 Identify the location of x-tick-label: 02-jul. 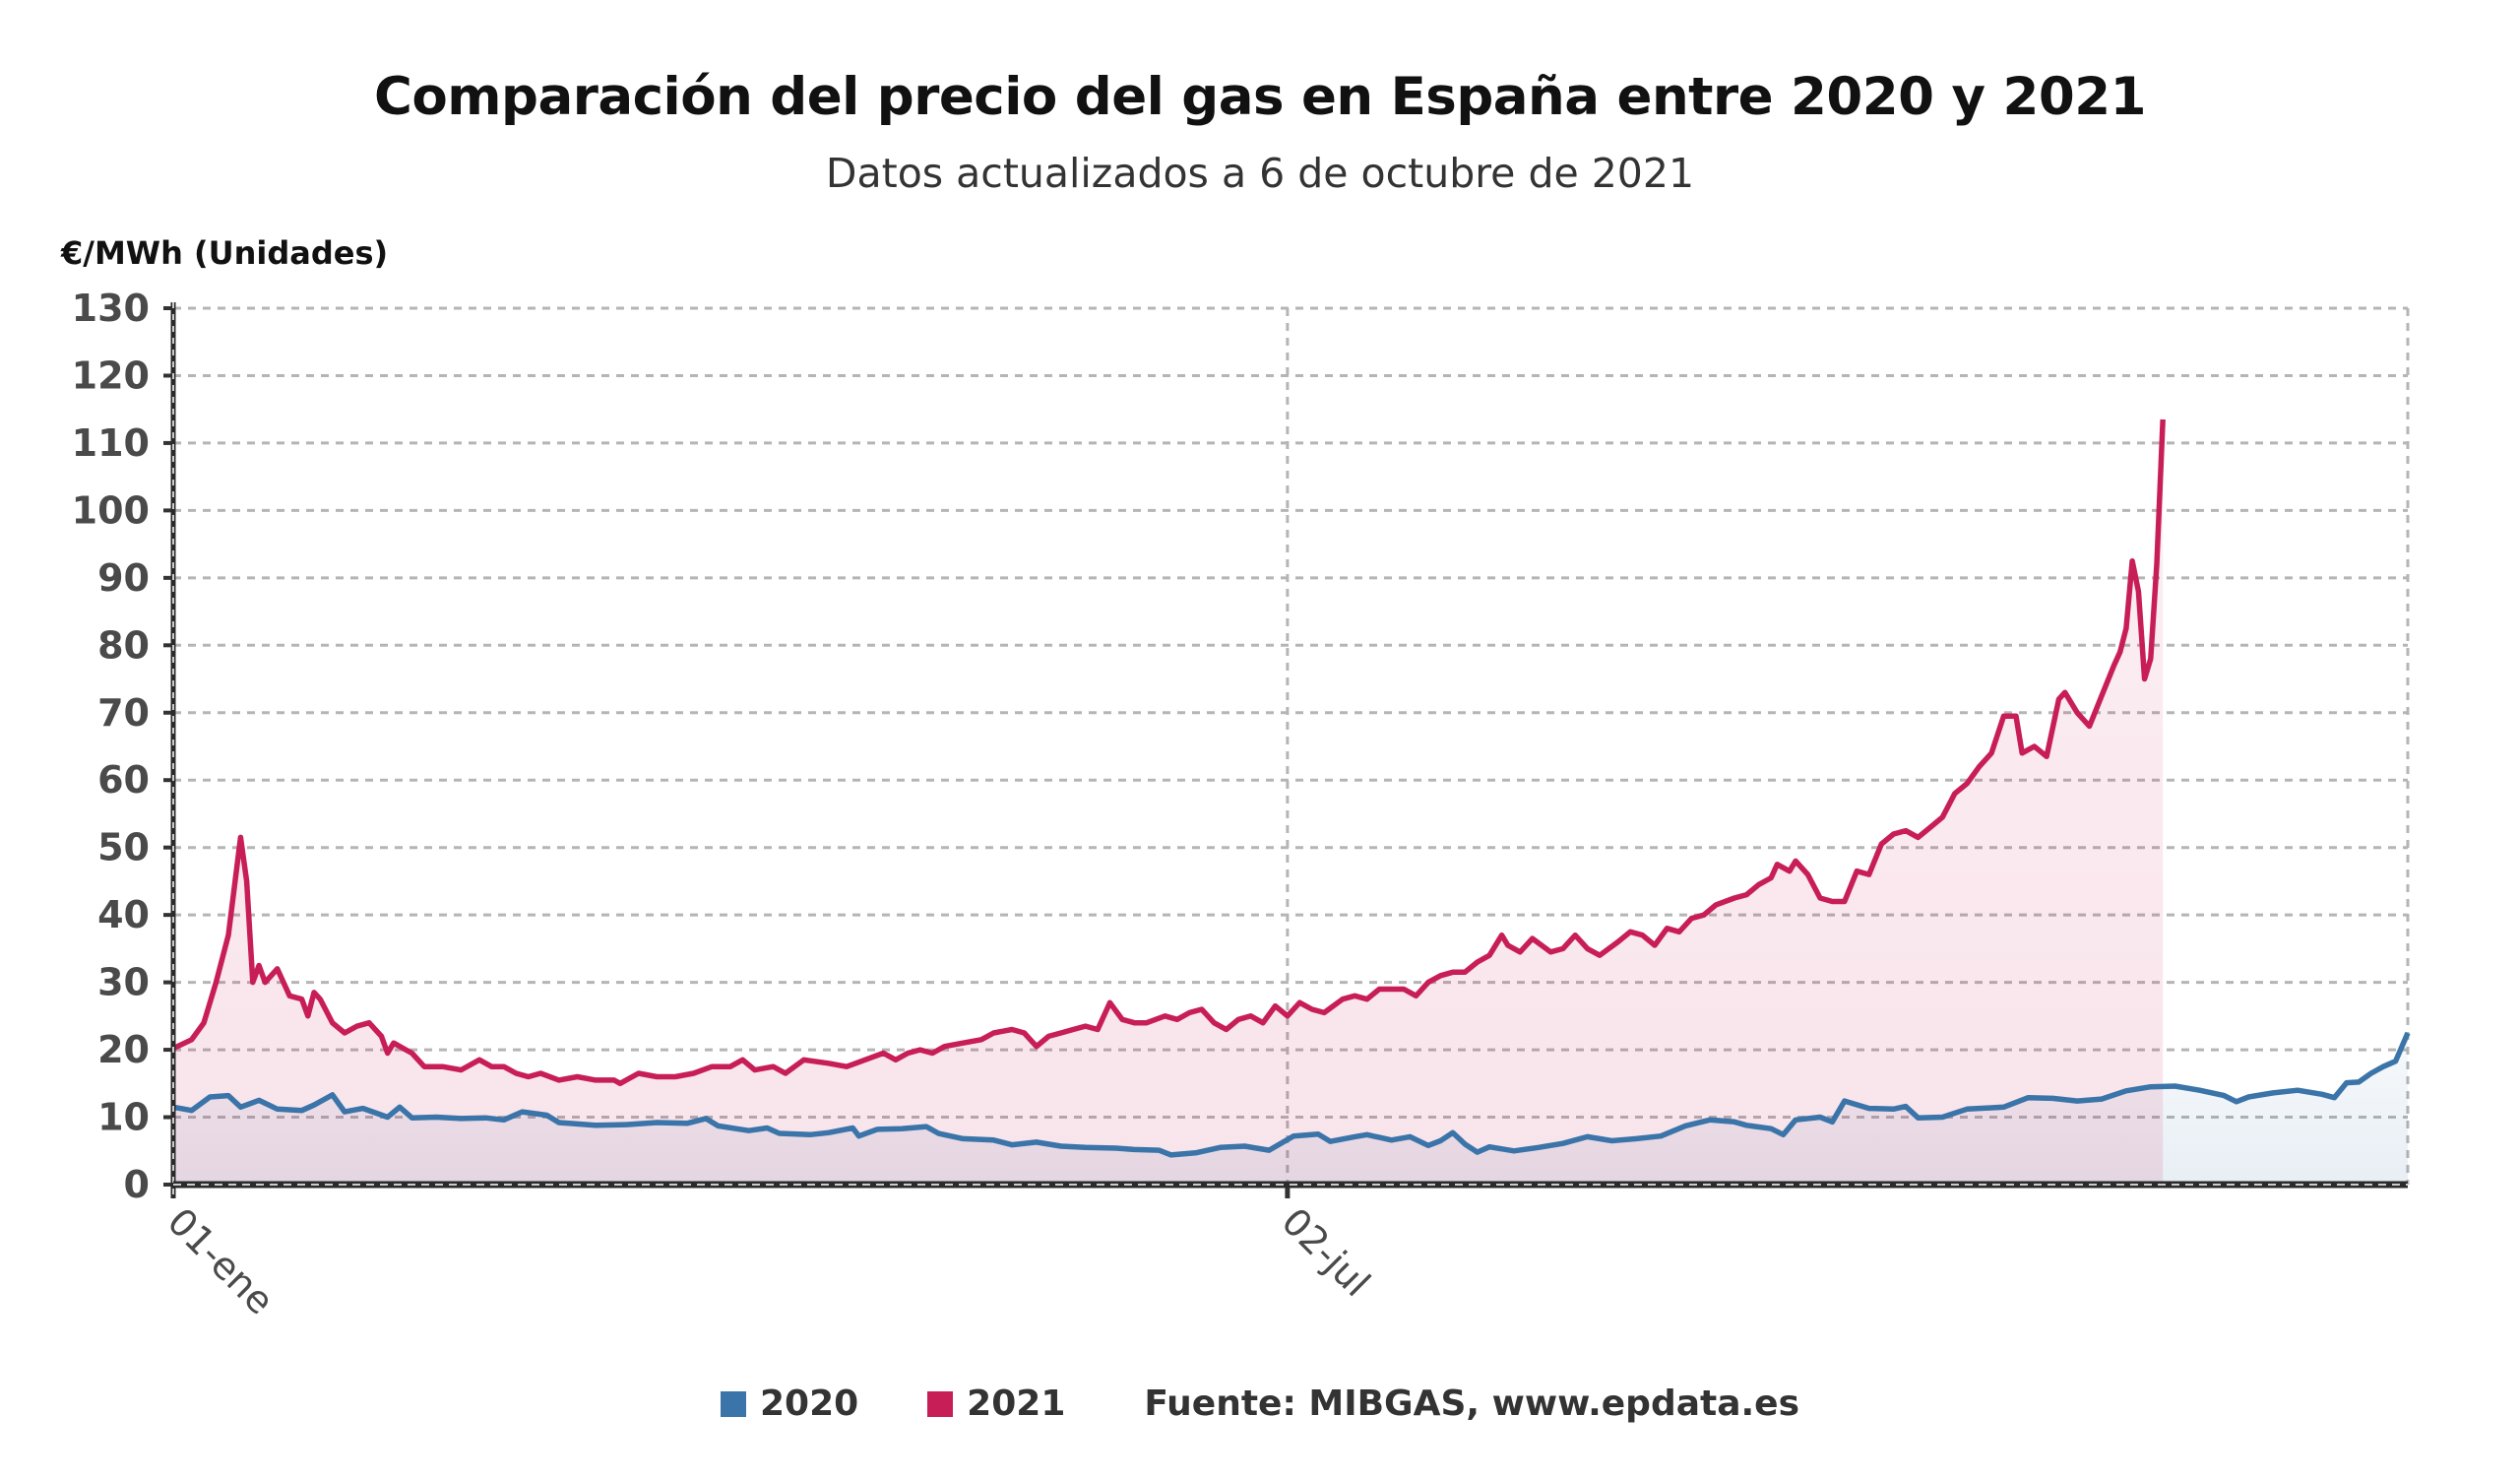
(1326, 1252).